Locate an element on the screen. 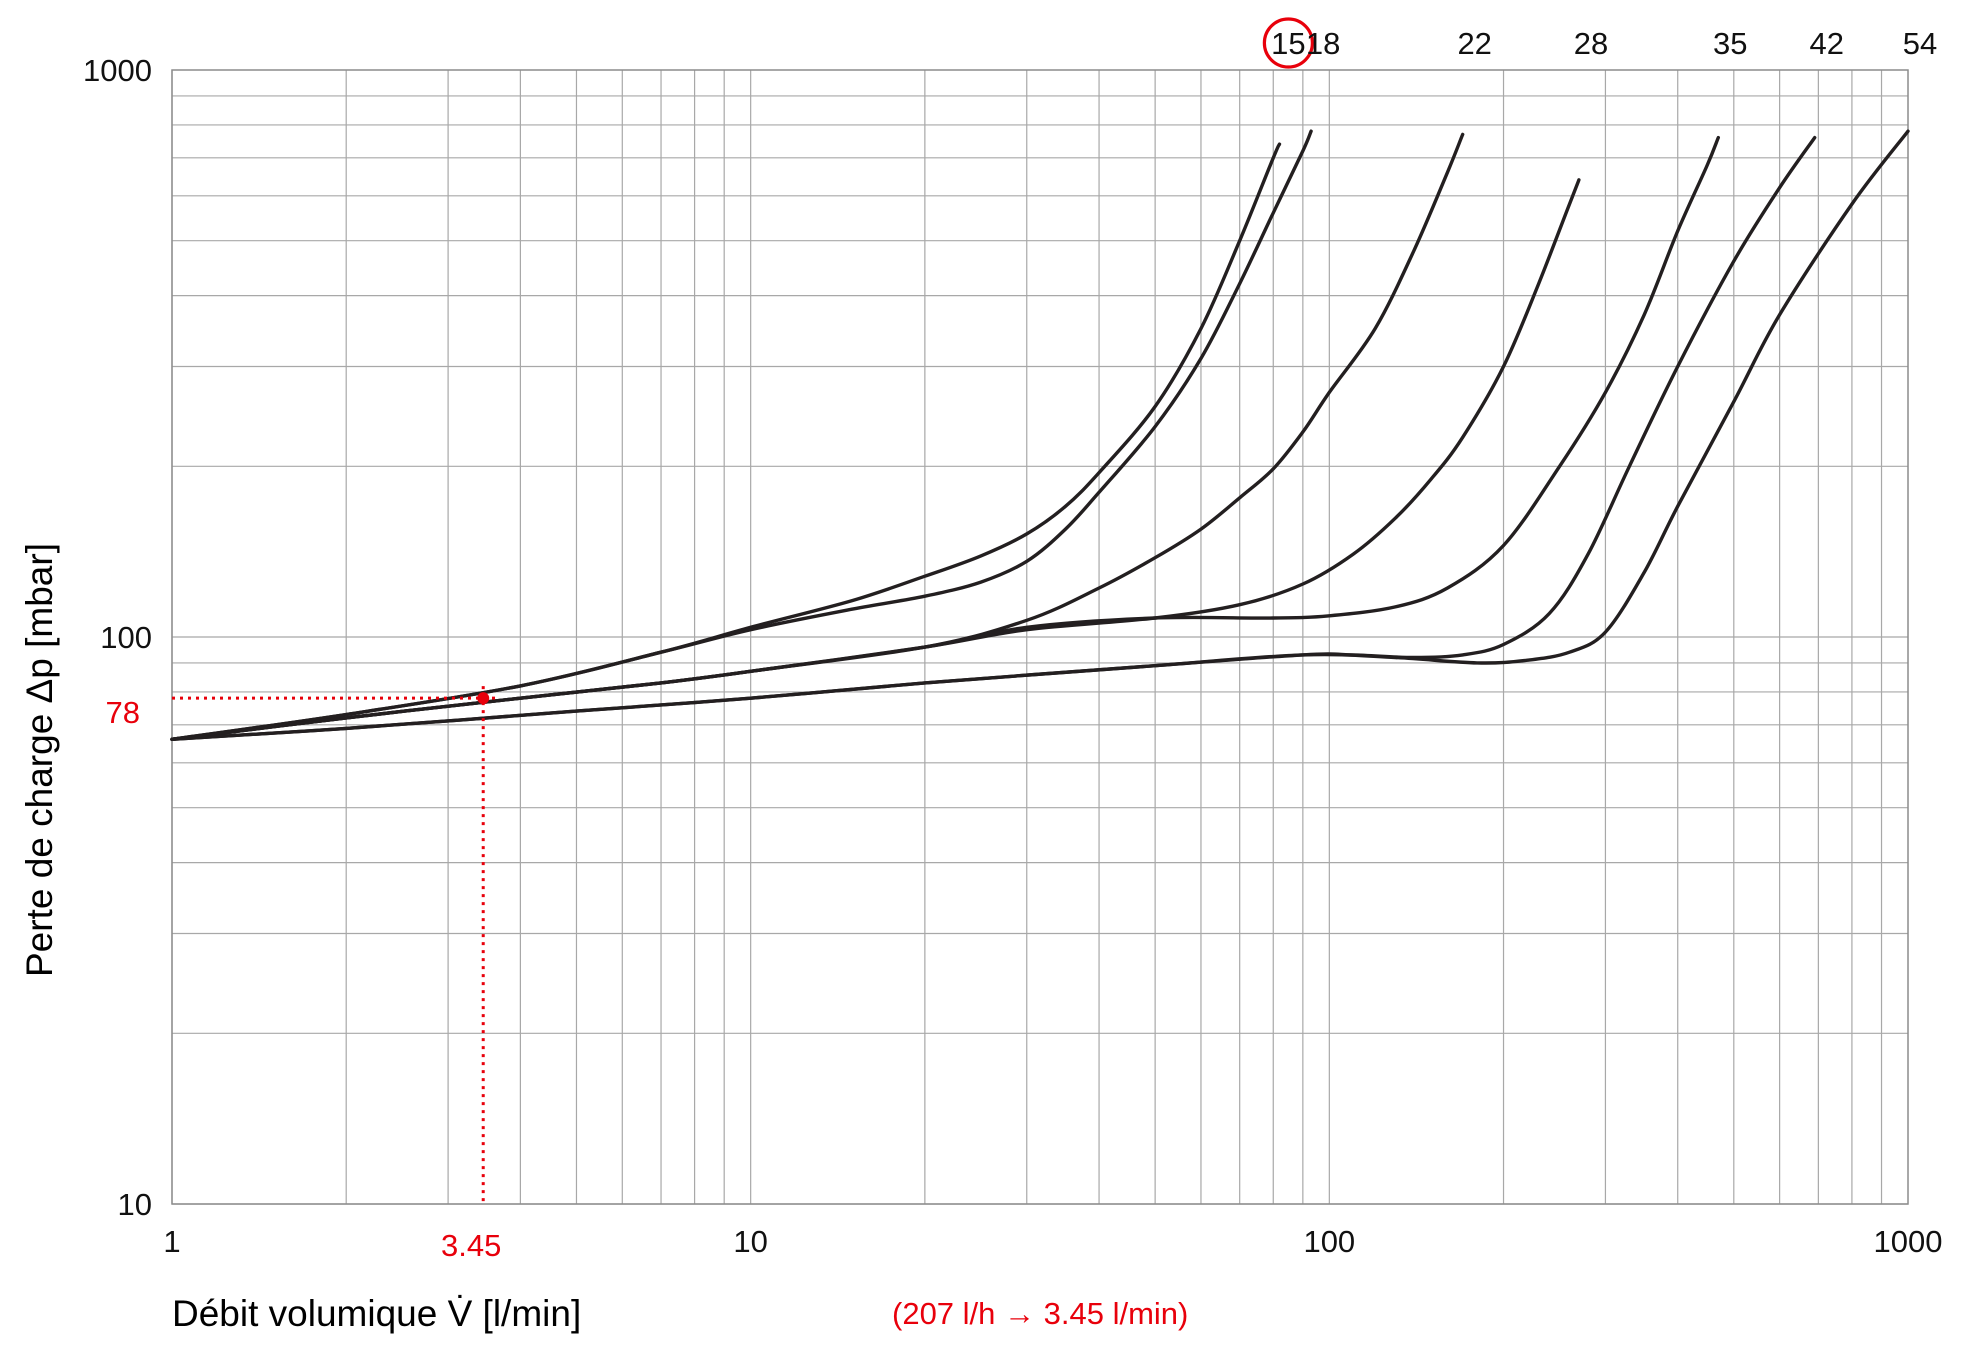  series-label-15: 15 is located at coordinates (1288, 43).